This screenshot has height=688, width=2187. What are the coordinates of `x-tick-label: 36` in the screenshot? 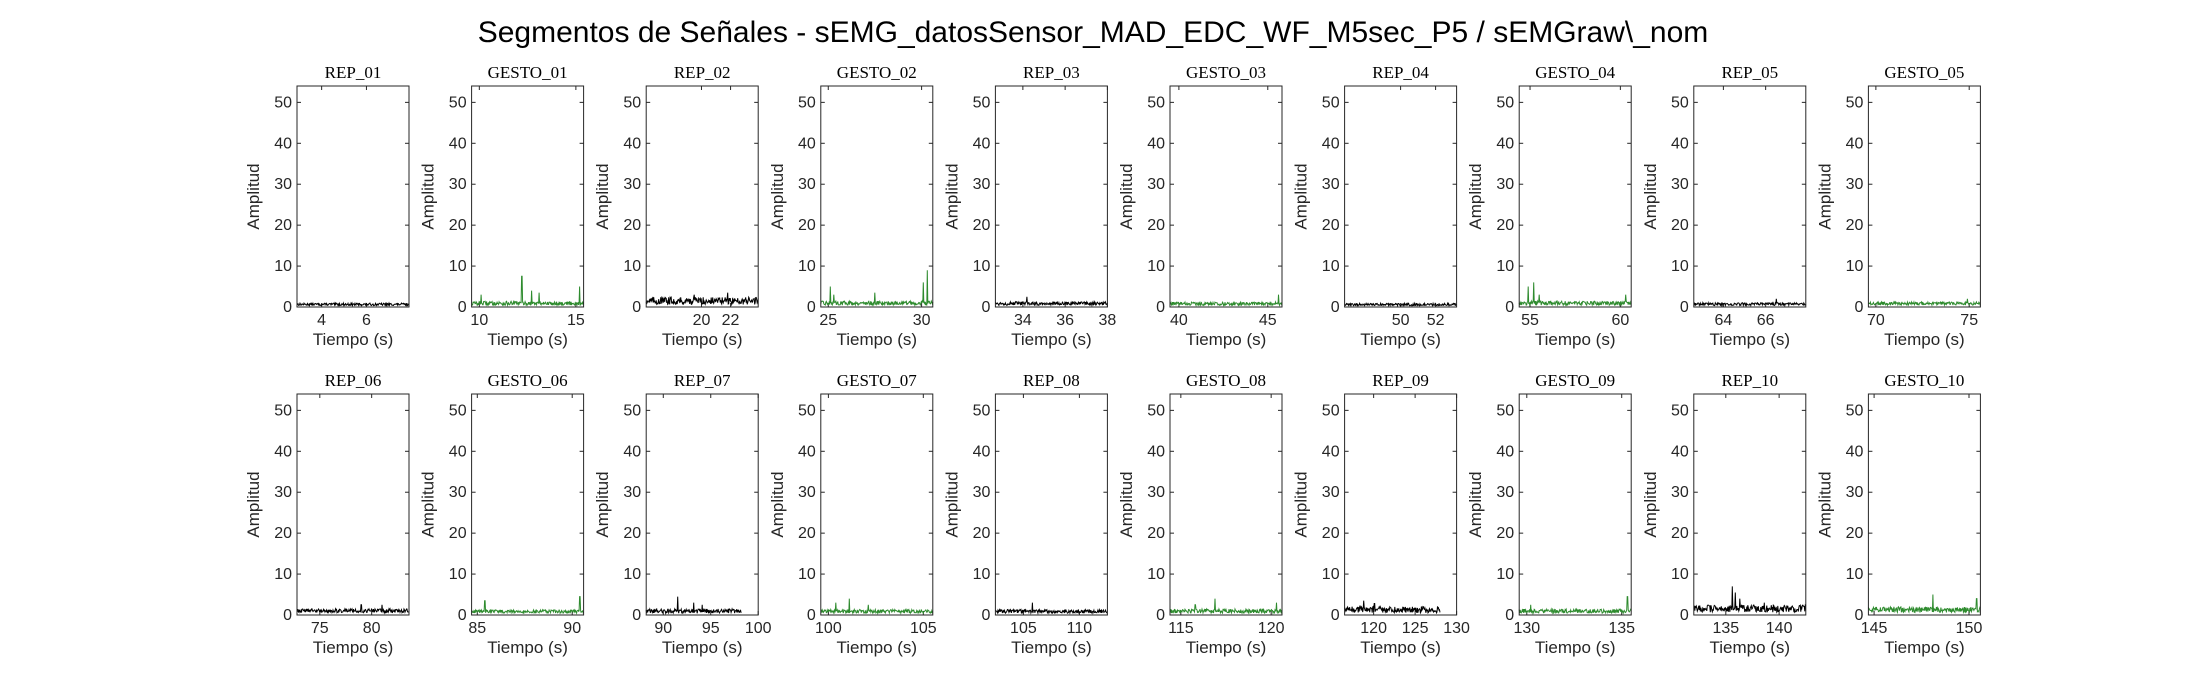 It's located at (1065, 320).